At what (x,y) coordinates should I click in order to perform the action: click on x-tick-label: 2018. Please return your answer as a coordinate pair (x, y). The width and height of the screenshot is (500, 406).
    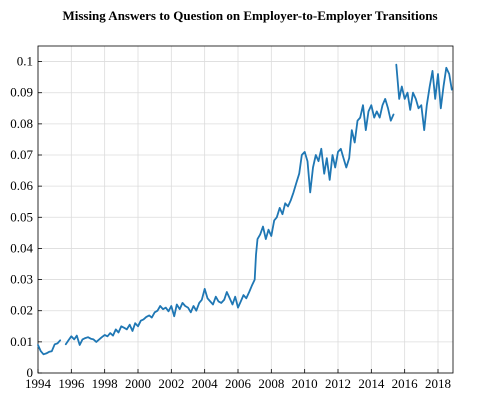
    Looking at the image, I should click on (438, 383).